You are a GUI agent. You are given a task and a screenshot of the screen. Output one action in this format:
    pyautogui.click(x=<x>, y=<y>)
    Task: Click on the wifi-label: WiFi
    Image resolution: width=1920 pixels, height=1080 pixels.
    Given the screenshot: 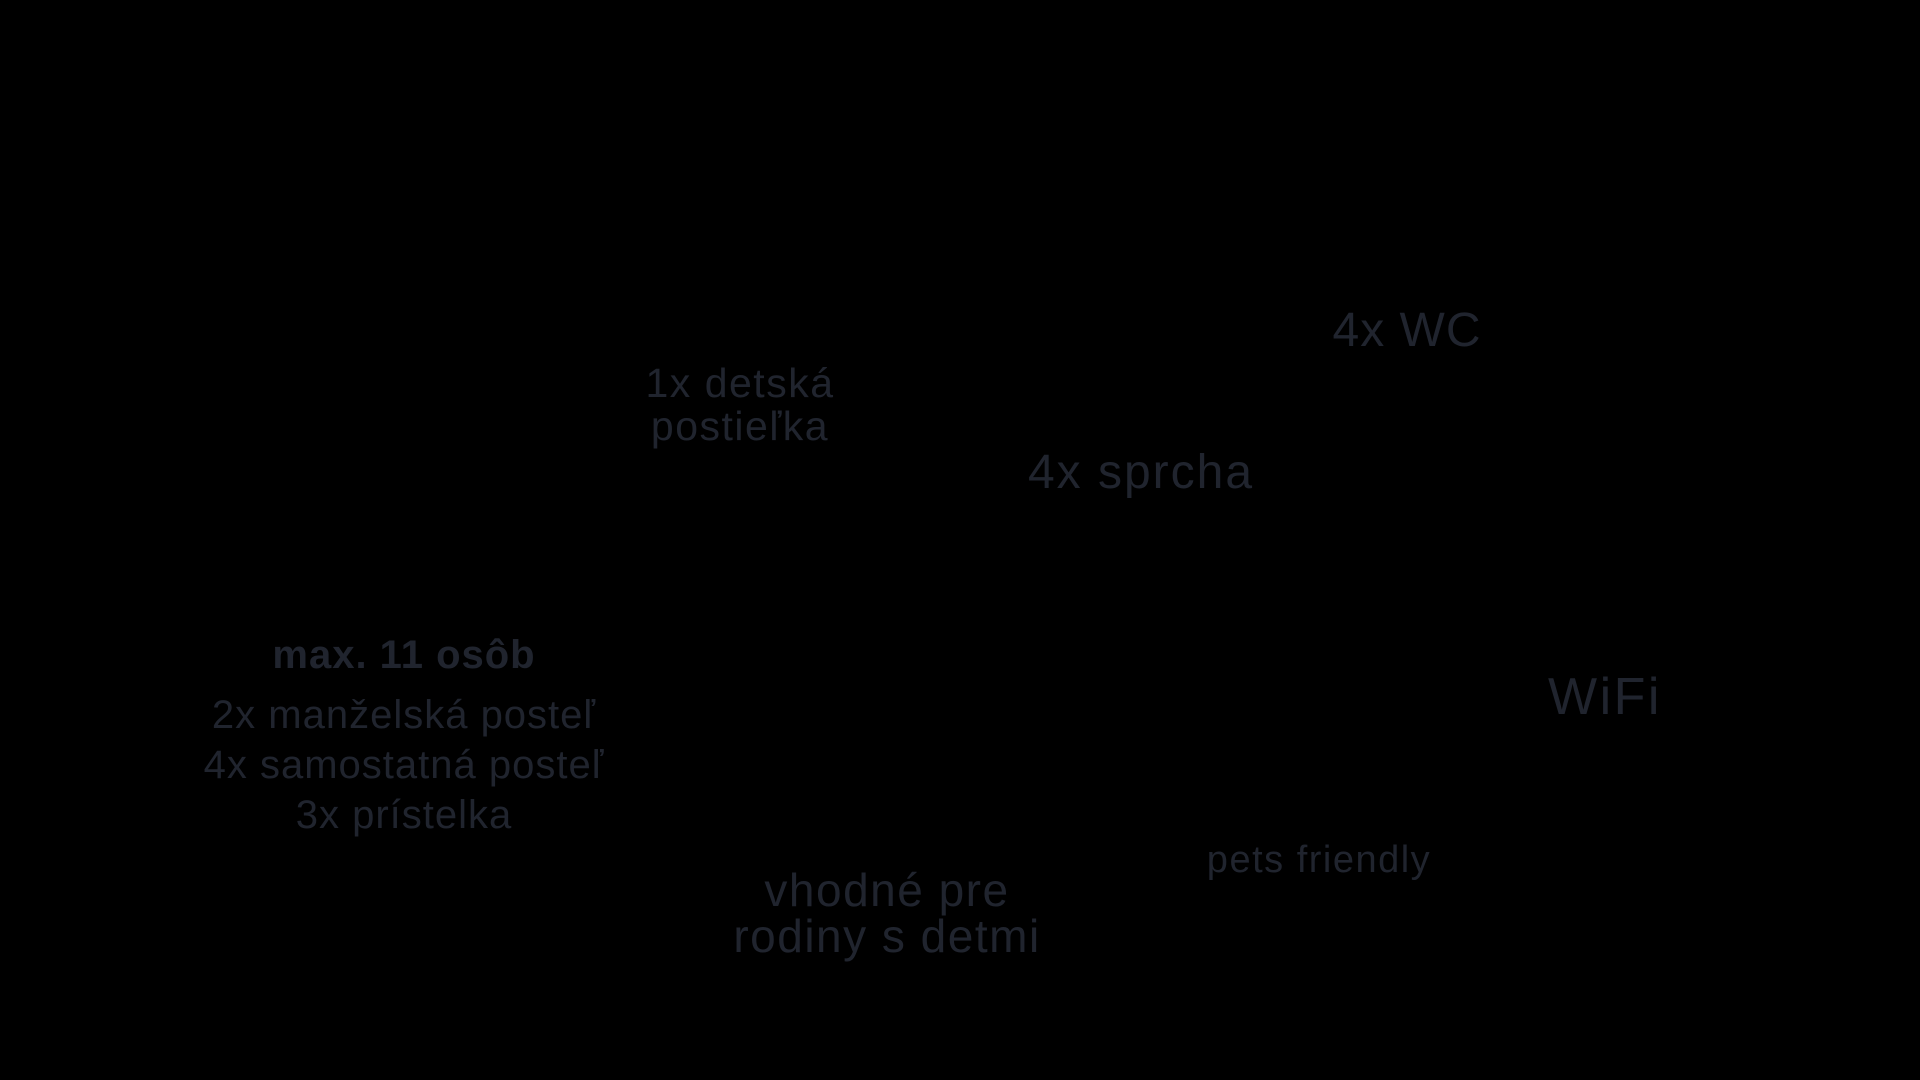 What is the action you would take?
    pyautogui.click(x=1605, y=697)
    